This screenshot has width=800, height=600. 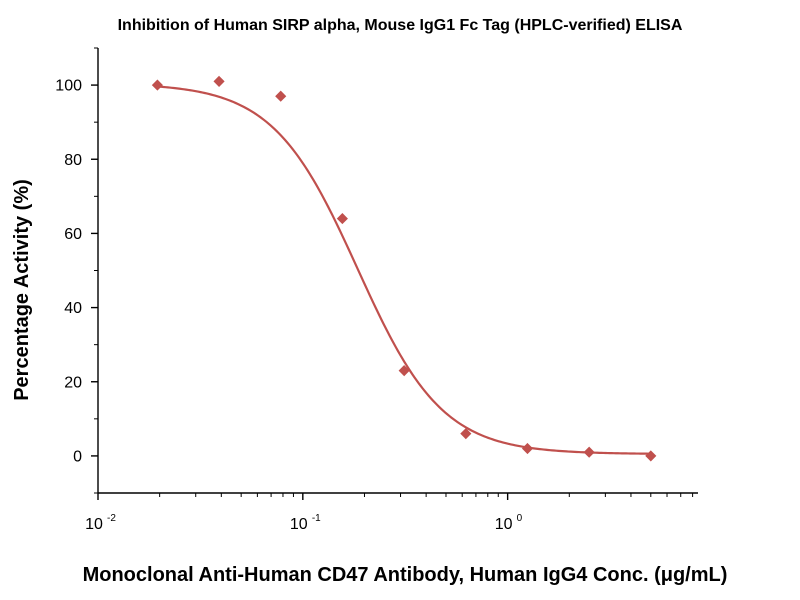 I want to click on y-tick-label: 60, so click(x=73, y=234).